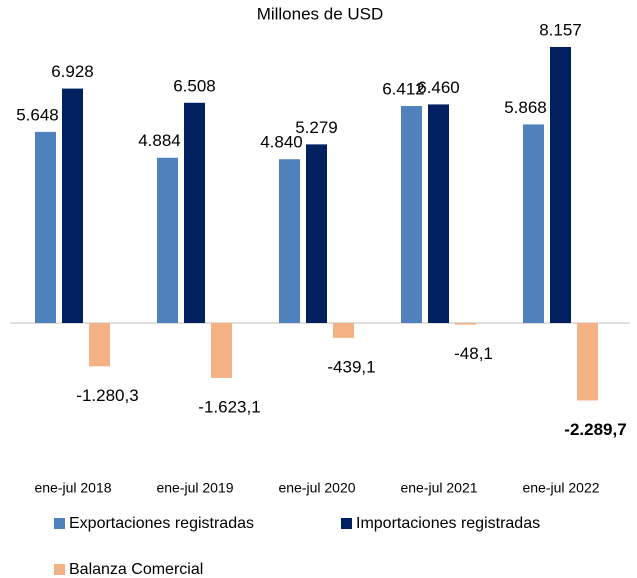  I want to click on data-label: 6.412, so click(403, 89).